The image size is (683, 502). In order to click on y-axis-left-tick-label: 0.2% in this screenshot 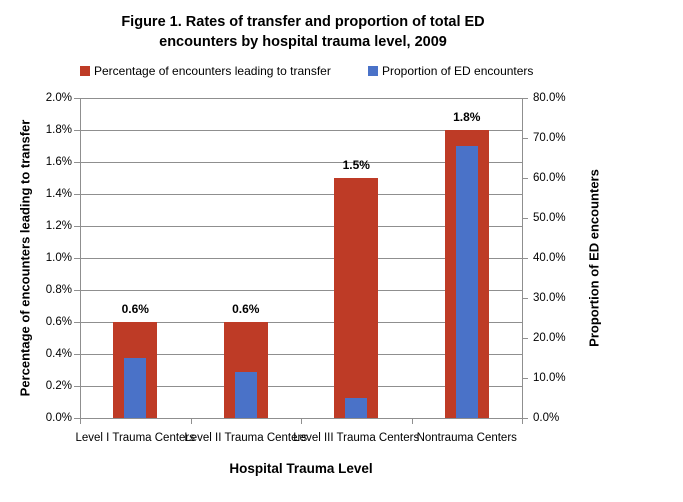, I will do `click(58, 386)`.